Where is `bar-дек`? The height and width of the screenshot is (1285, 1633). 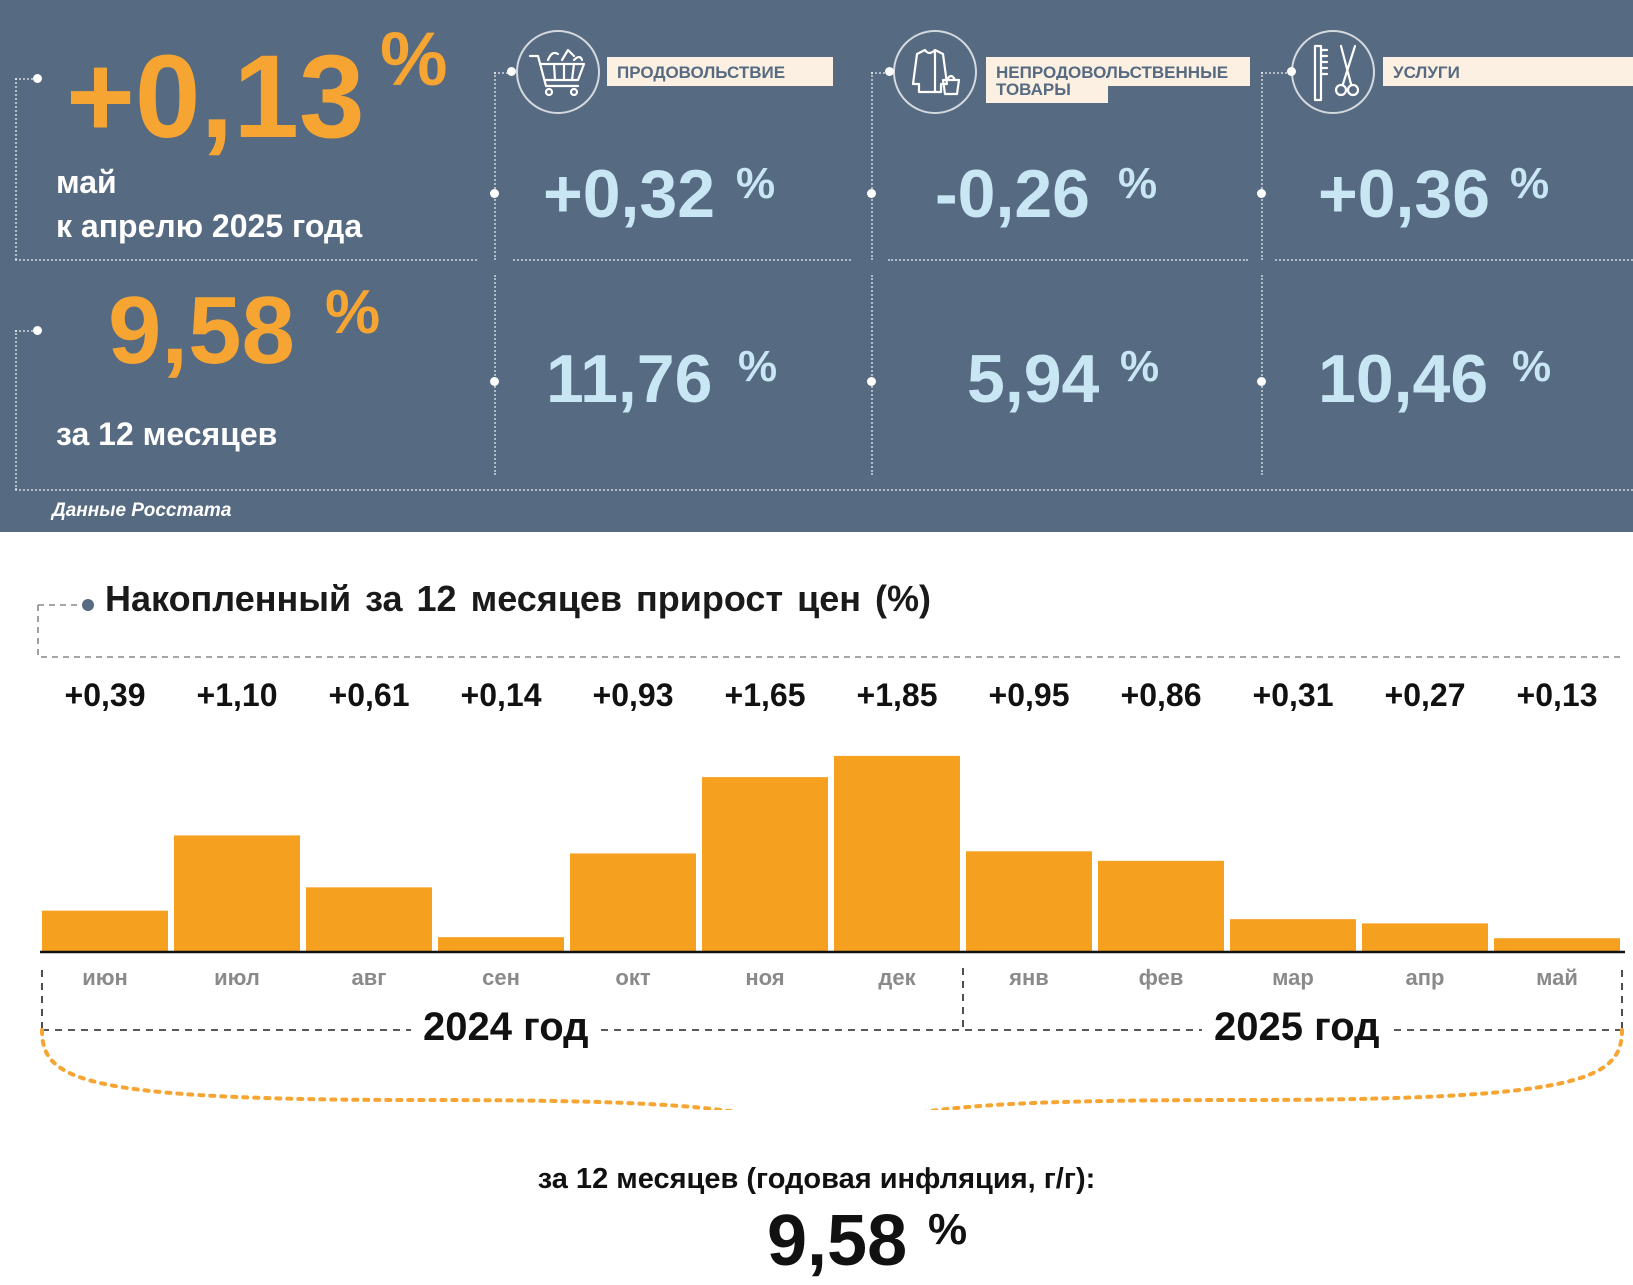
bar-дек is located at coordinates (897, 853).